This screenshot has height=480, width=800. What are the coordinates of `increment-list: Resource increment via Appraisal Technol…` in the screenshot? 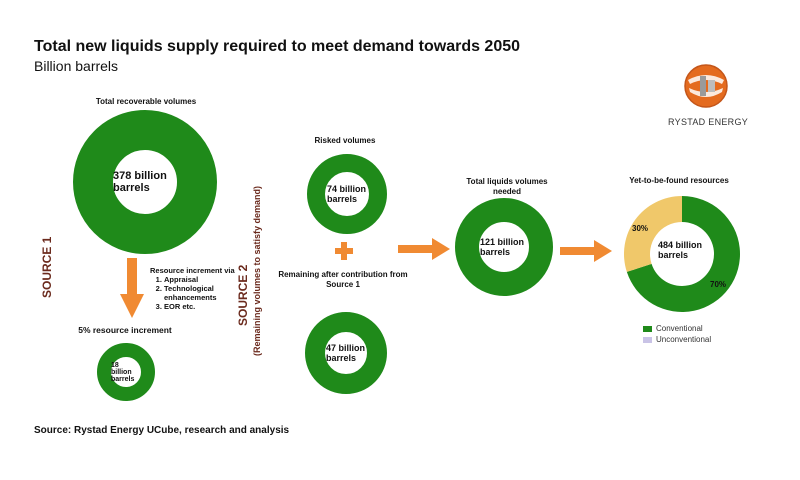 It's located at (205, 288).